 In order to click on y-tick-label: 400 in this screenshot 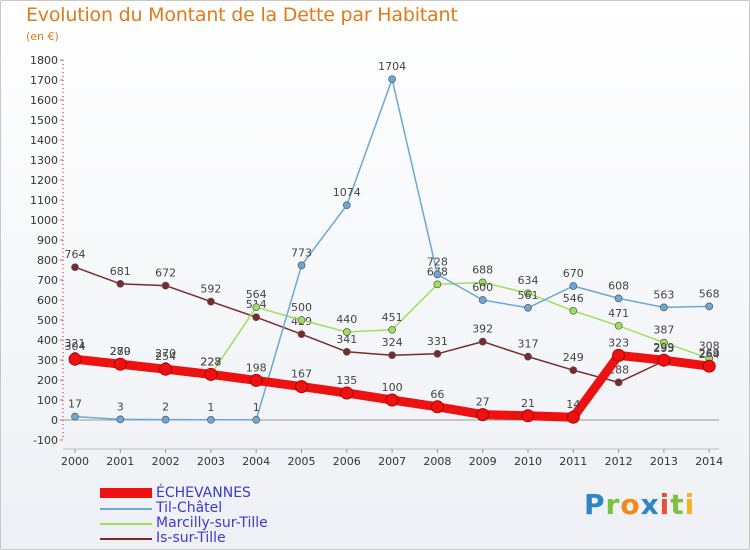, I will do `click(47, 340)`.